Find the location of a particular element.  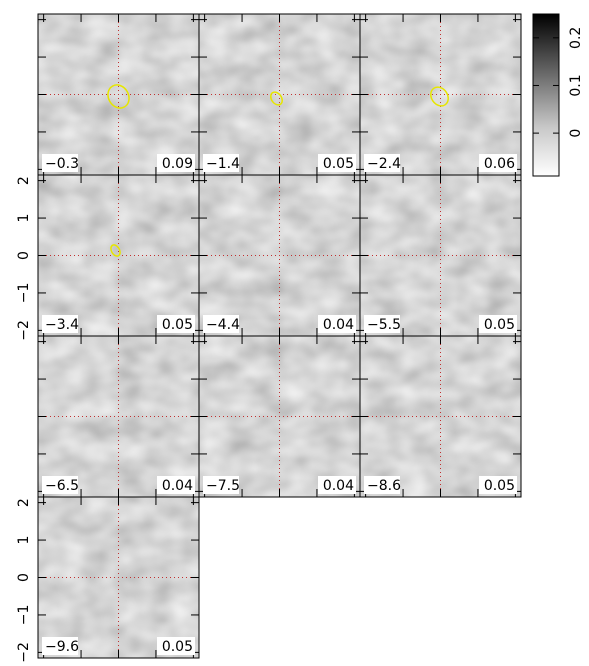

peak-label: 0.09 is located at coordinates (177, 164).